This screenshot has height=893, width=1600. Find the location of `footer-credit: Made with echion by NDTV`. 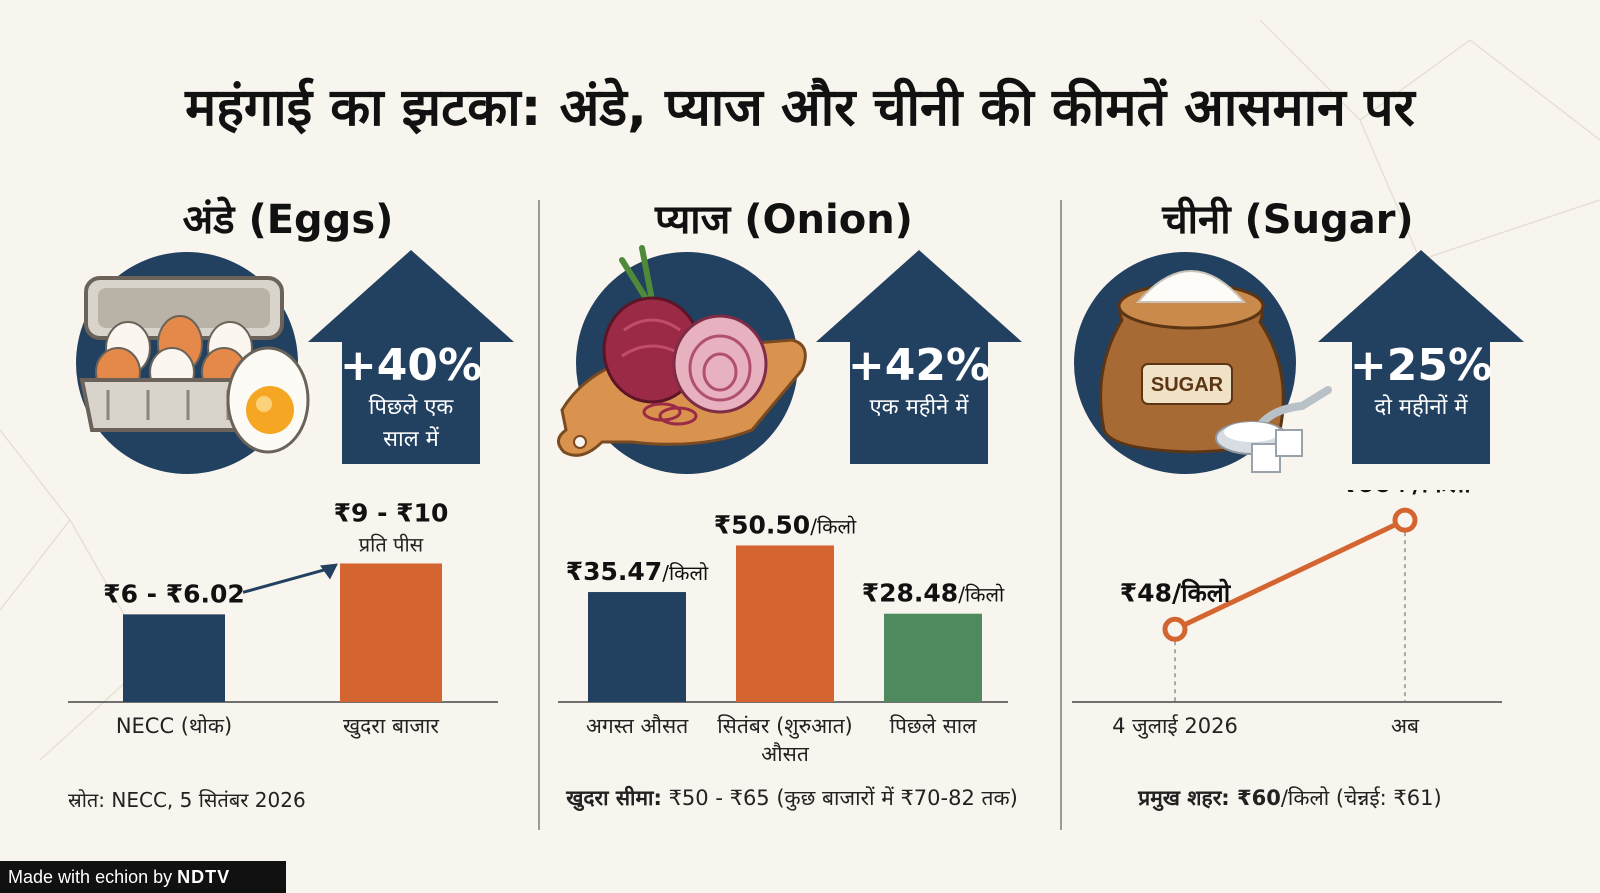

footer-credit: Made with echion by NDTV is located at coordinates (143, 877).